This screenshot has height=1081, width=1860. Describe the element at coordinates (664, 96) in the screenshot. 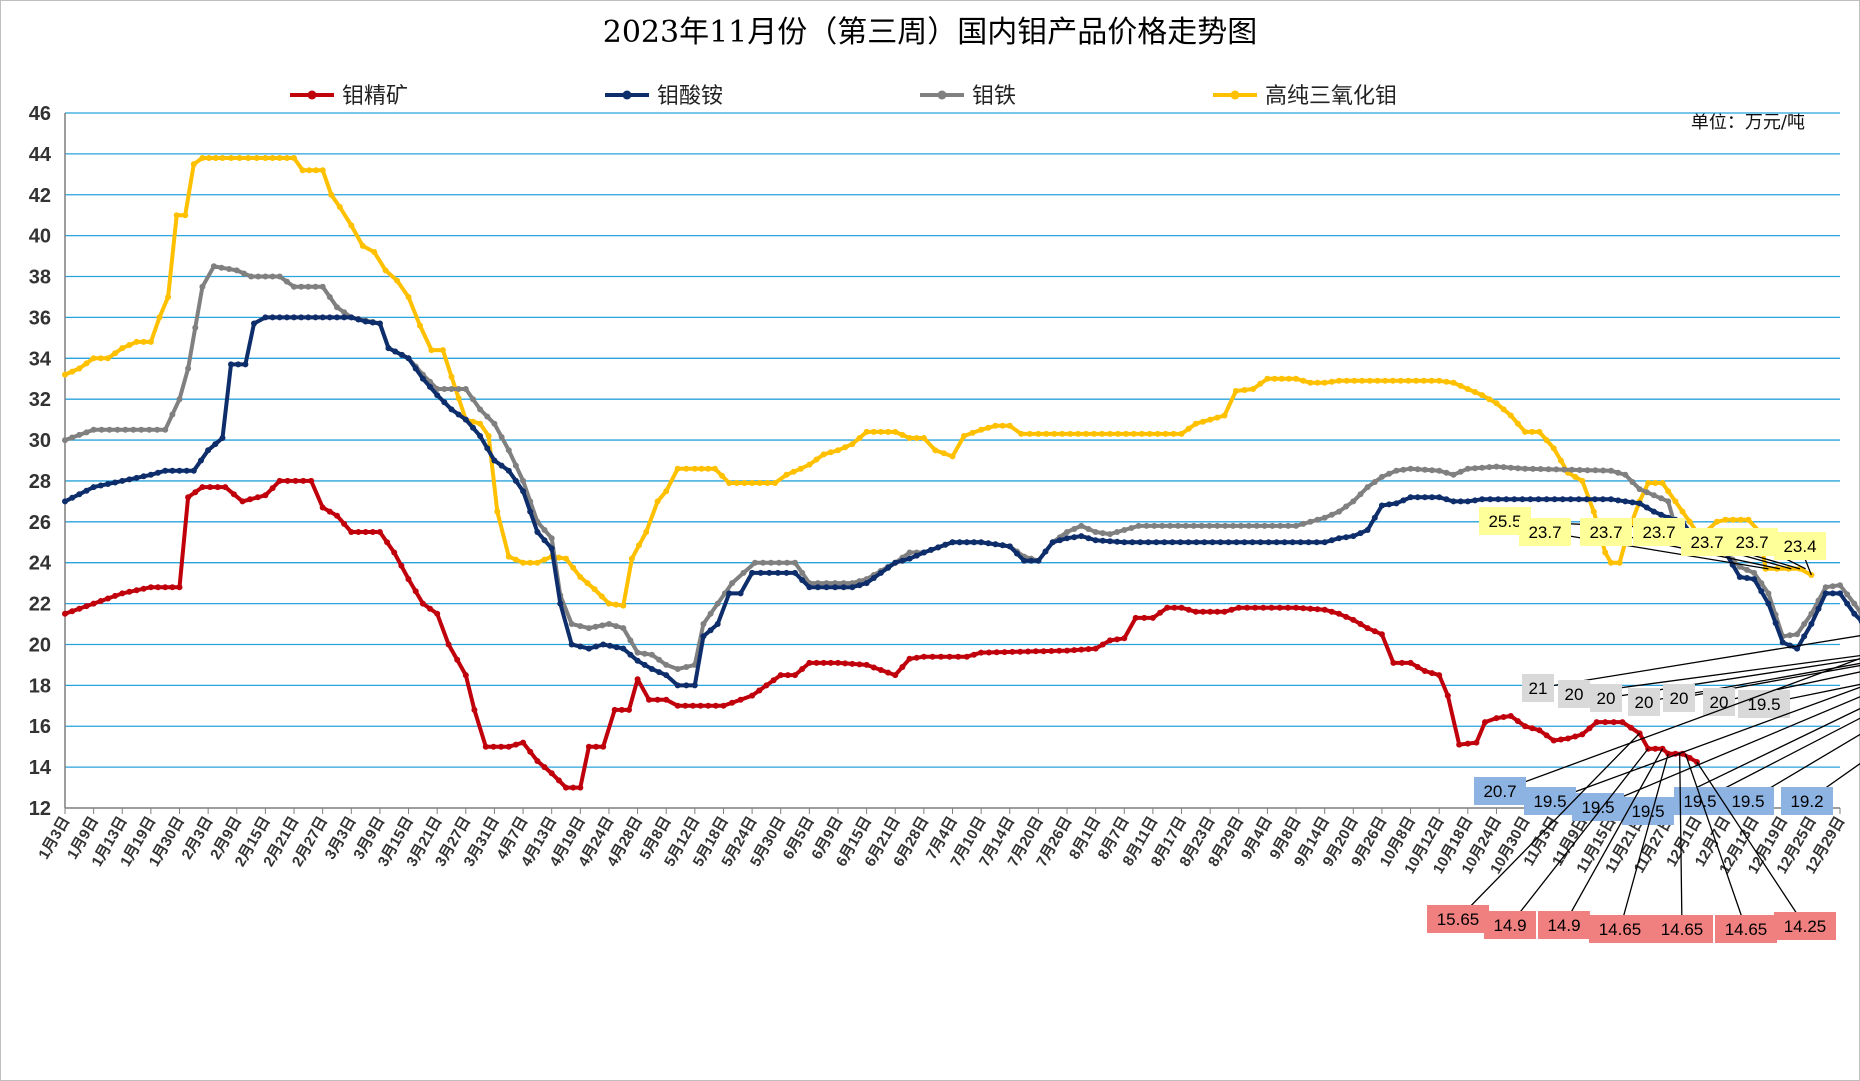

I see `legend-item: 钼酸铵` at that location.